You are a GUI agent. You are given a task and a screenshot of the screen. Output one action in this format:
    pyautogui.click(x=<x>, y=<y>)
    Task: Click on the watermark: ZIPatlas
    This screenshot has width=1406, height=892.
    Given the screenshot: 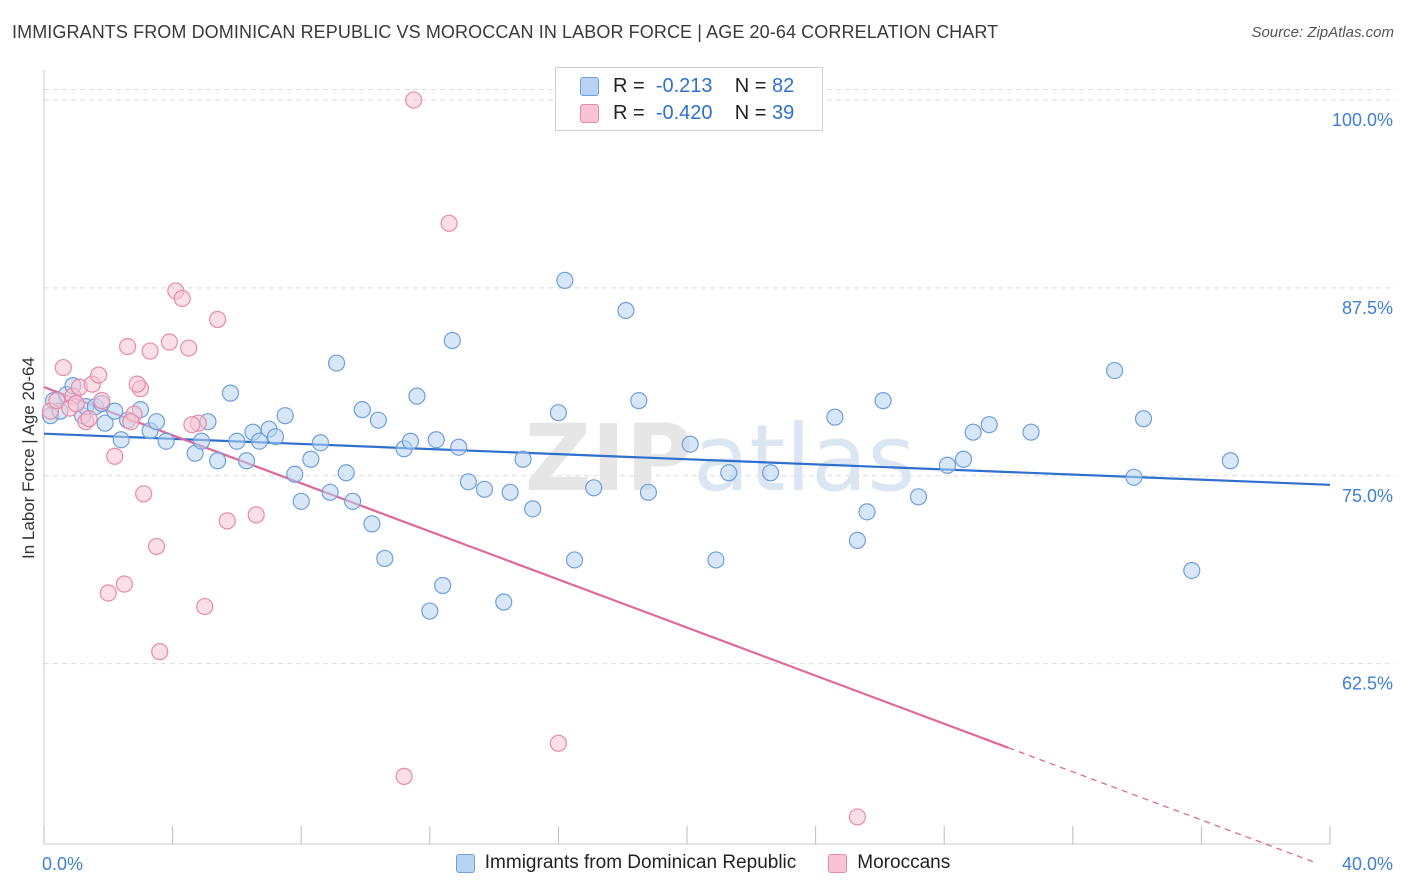 What is the action you would take?
    pyautogui.click(x=720, y=458)
    